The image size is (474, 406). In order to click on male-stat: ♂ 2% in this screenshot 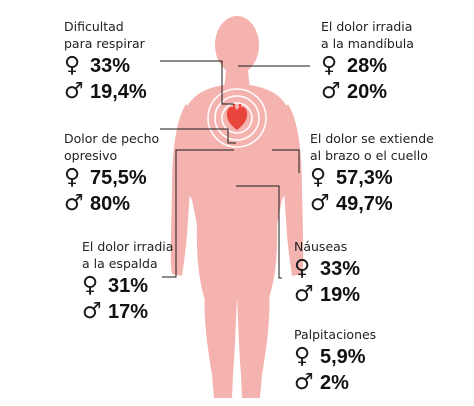, I will do `click(335, 383)`.